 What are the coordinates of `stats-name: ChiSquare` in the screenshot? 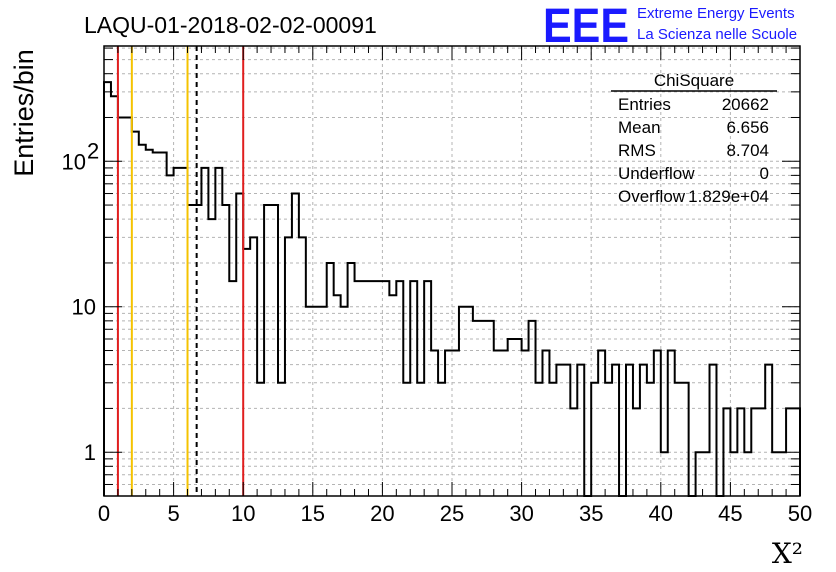 It's located at (694, 80).